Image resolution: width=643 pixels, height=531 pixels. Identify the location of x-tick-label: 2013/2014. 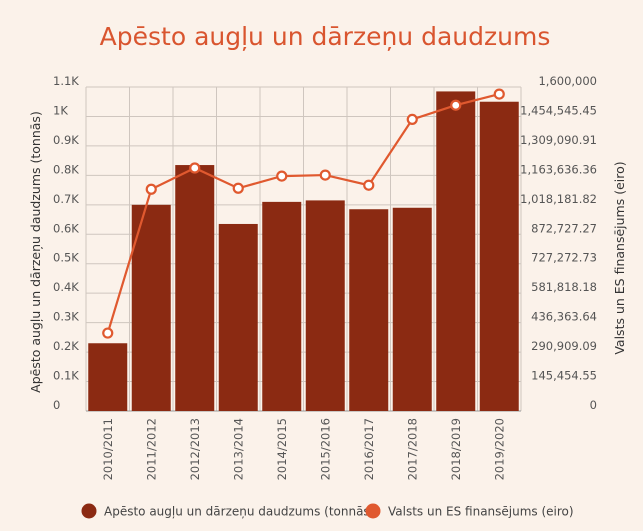
(238, 449).